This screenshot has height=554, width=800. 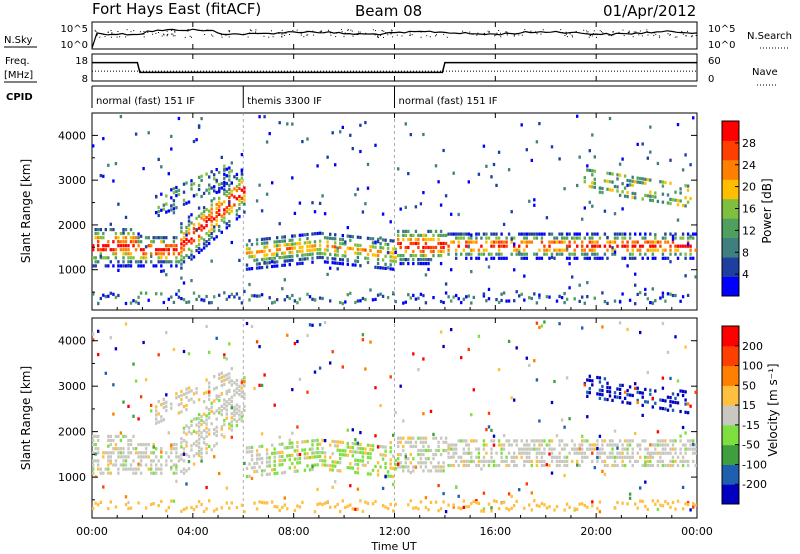 What do you see at coordinates (193, 531) in the screenshot?
I see `x-tick-label: 04:00` at bounding box center [193, 531].